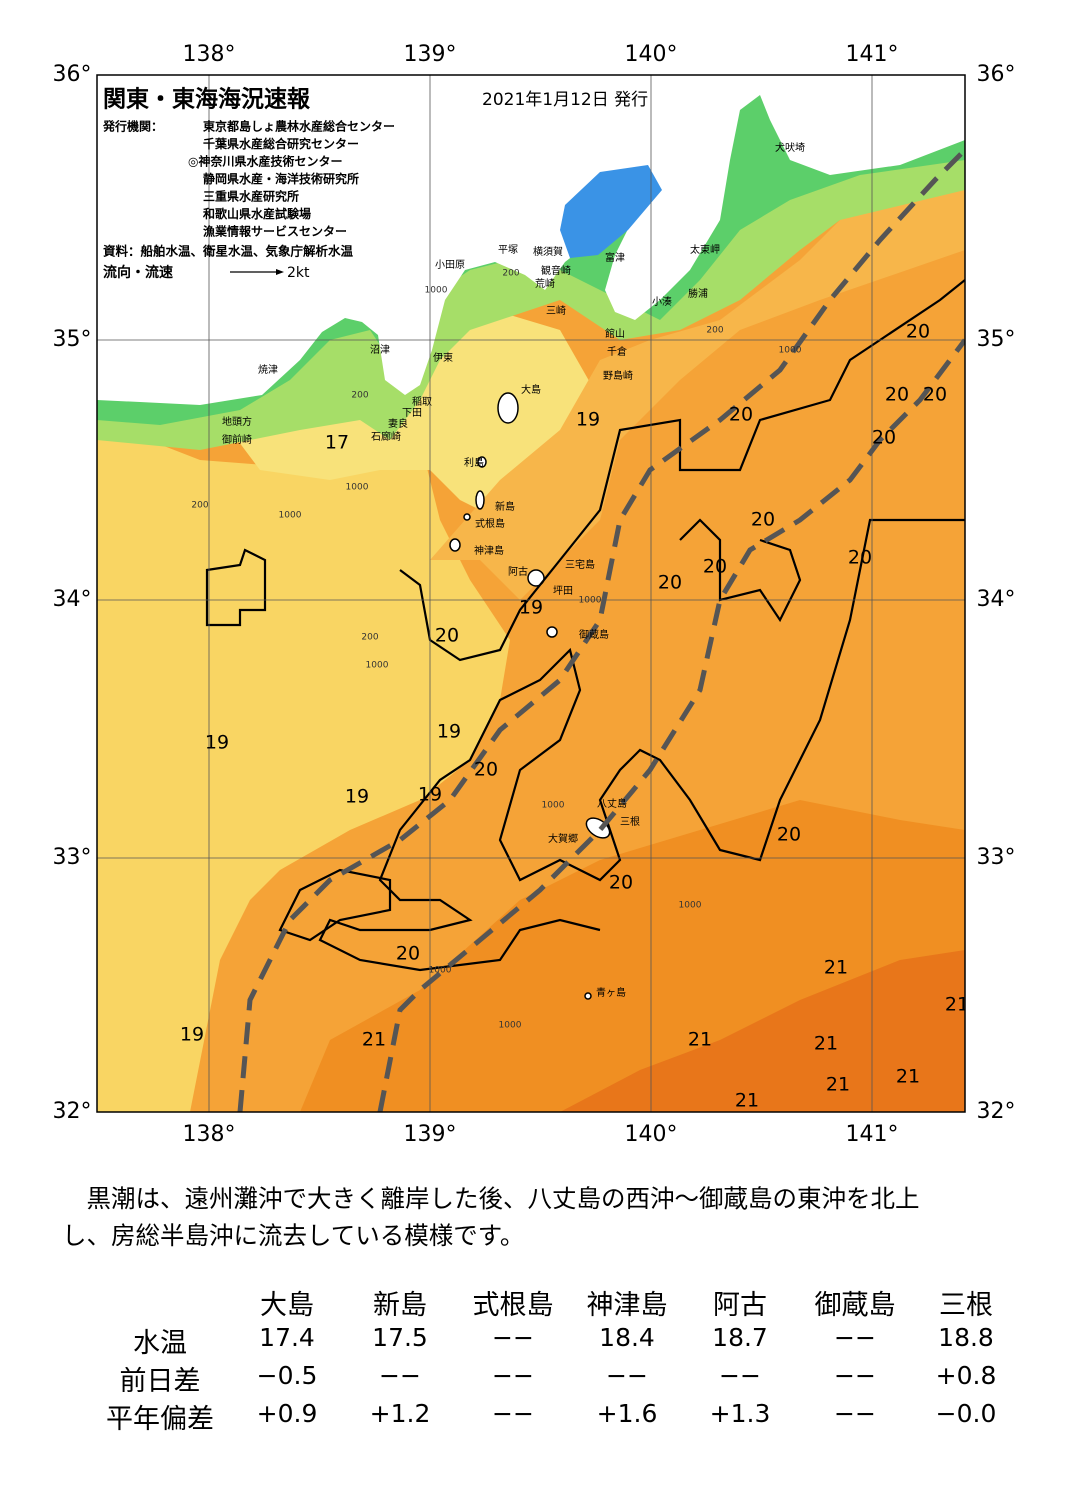 The image size is (1065, 1505). What do you see at coordinates (617, 351) in the screenshot?
I see `place-label: 千倉` at bounding box center [617, 351].